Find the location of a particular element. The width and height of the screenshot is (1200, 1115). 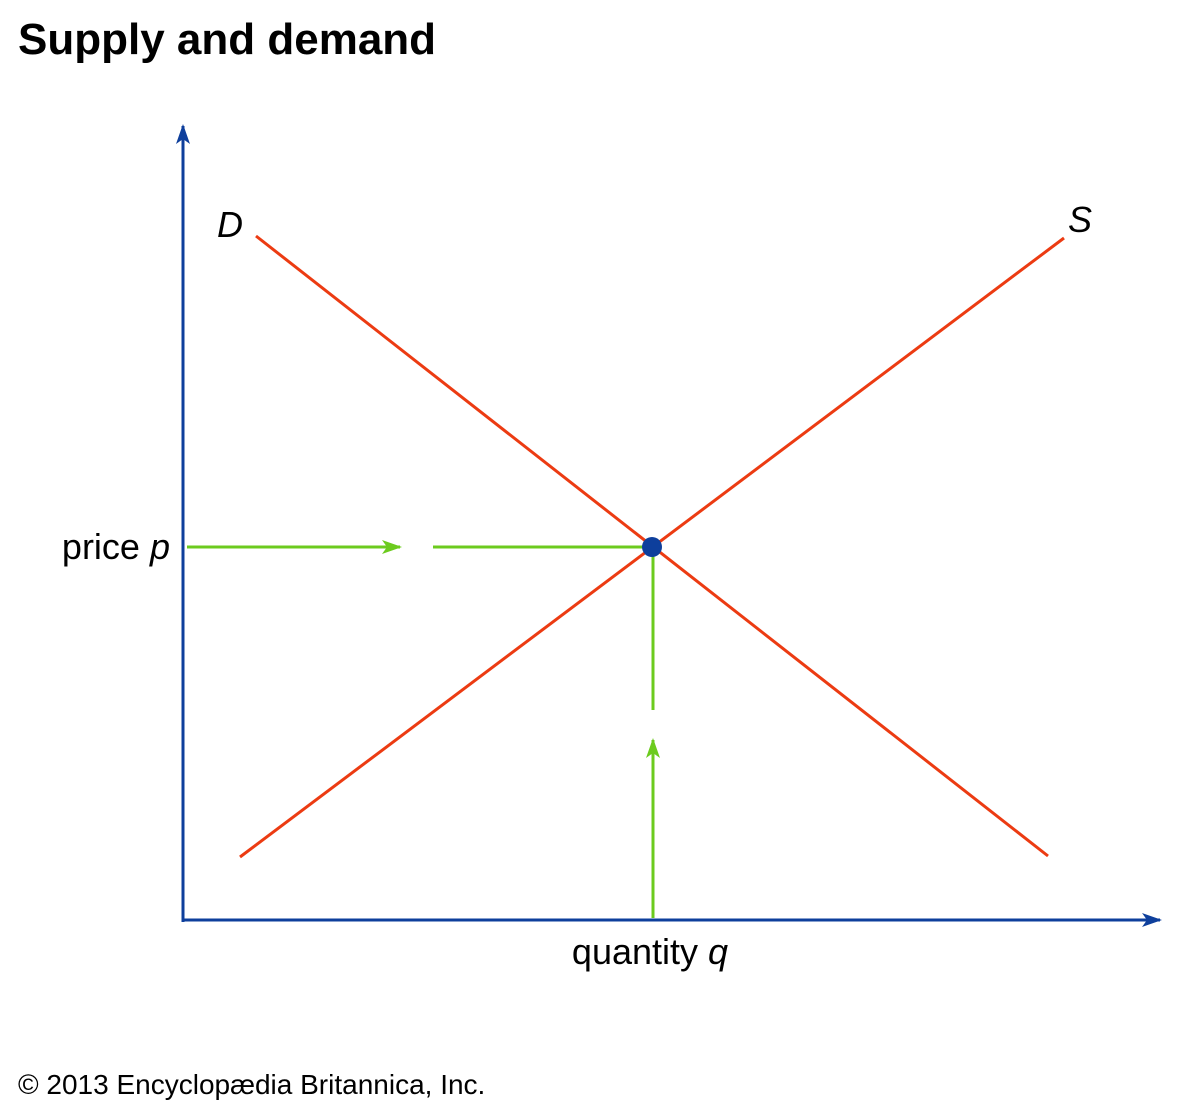

y-axis-label-text: price is located at coordinates (101, 546).